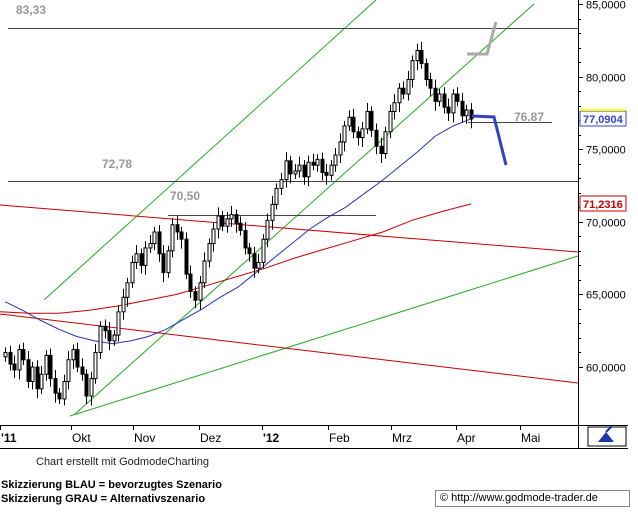 This screenshot has height=513, width=638. I want to click on y-tick-label: 65,0000, so click(606, 296).